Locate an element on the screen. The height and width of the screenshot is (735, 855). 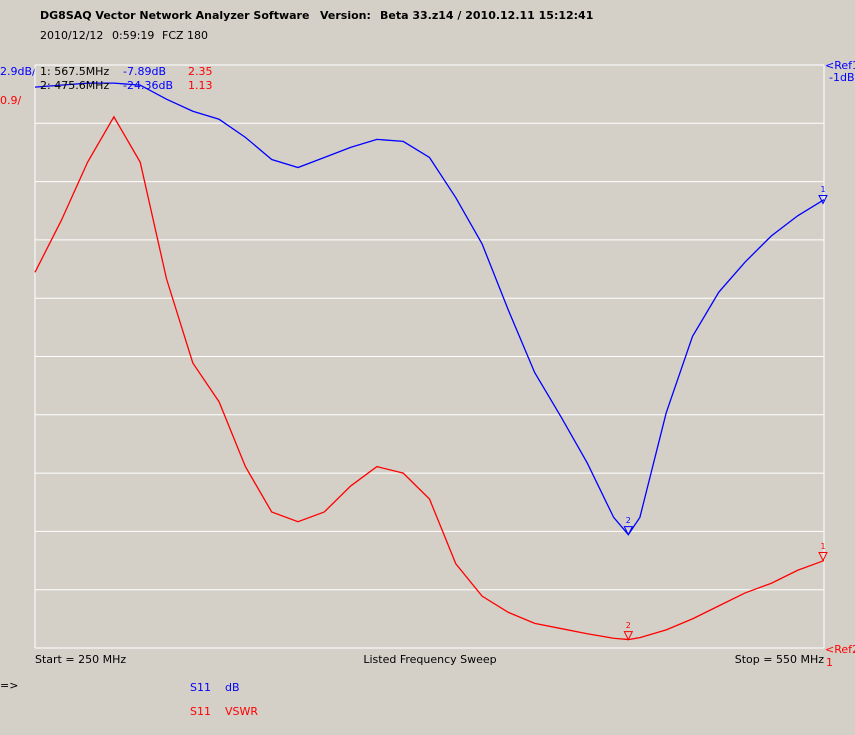
marker-freq: 2: 475.6MHz is located at coordinates (74, 85).